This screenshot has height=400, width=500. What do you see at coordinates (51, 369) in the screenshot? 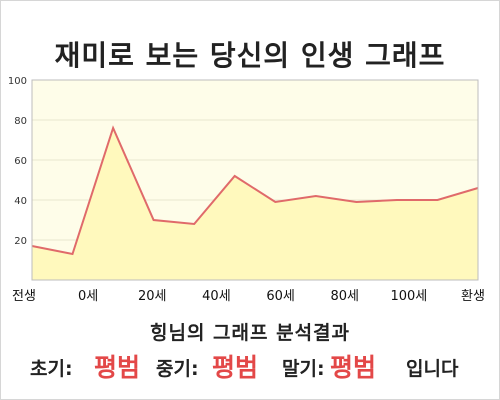
I see `early-label: 초기:` at bounding box center [51, 369].